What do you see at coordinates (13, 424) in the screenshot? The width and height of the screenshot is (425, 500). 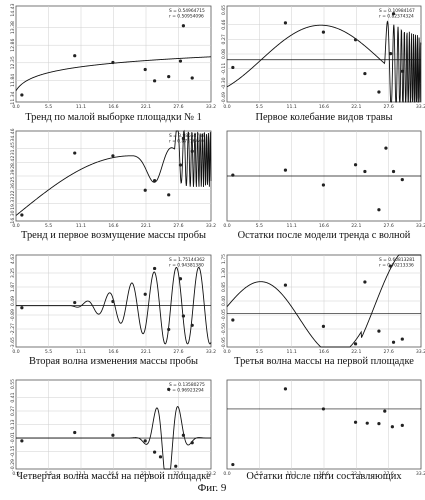 I see `y-tick-label: 0.13` at bounding box center [13, 424].